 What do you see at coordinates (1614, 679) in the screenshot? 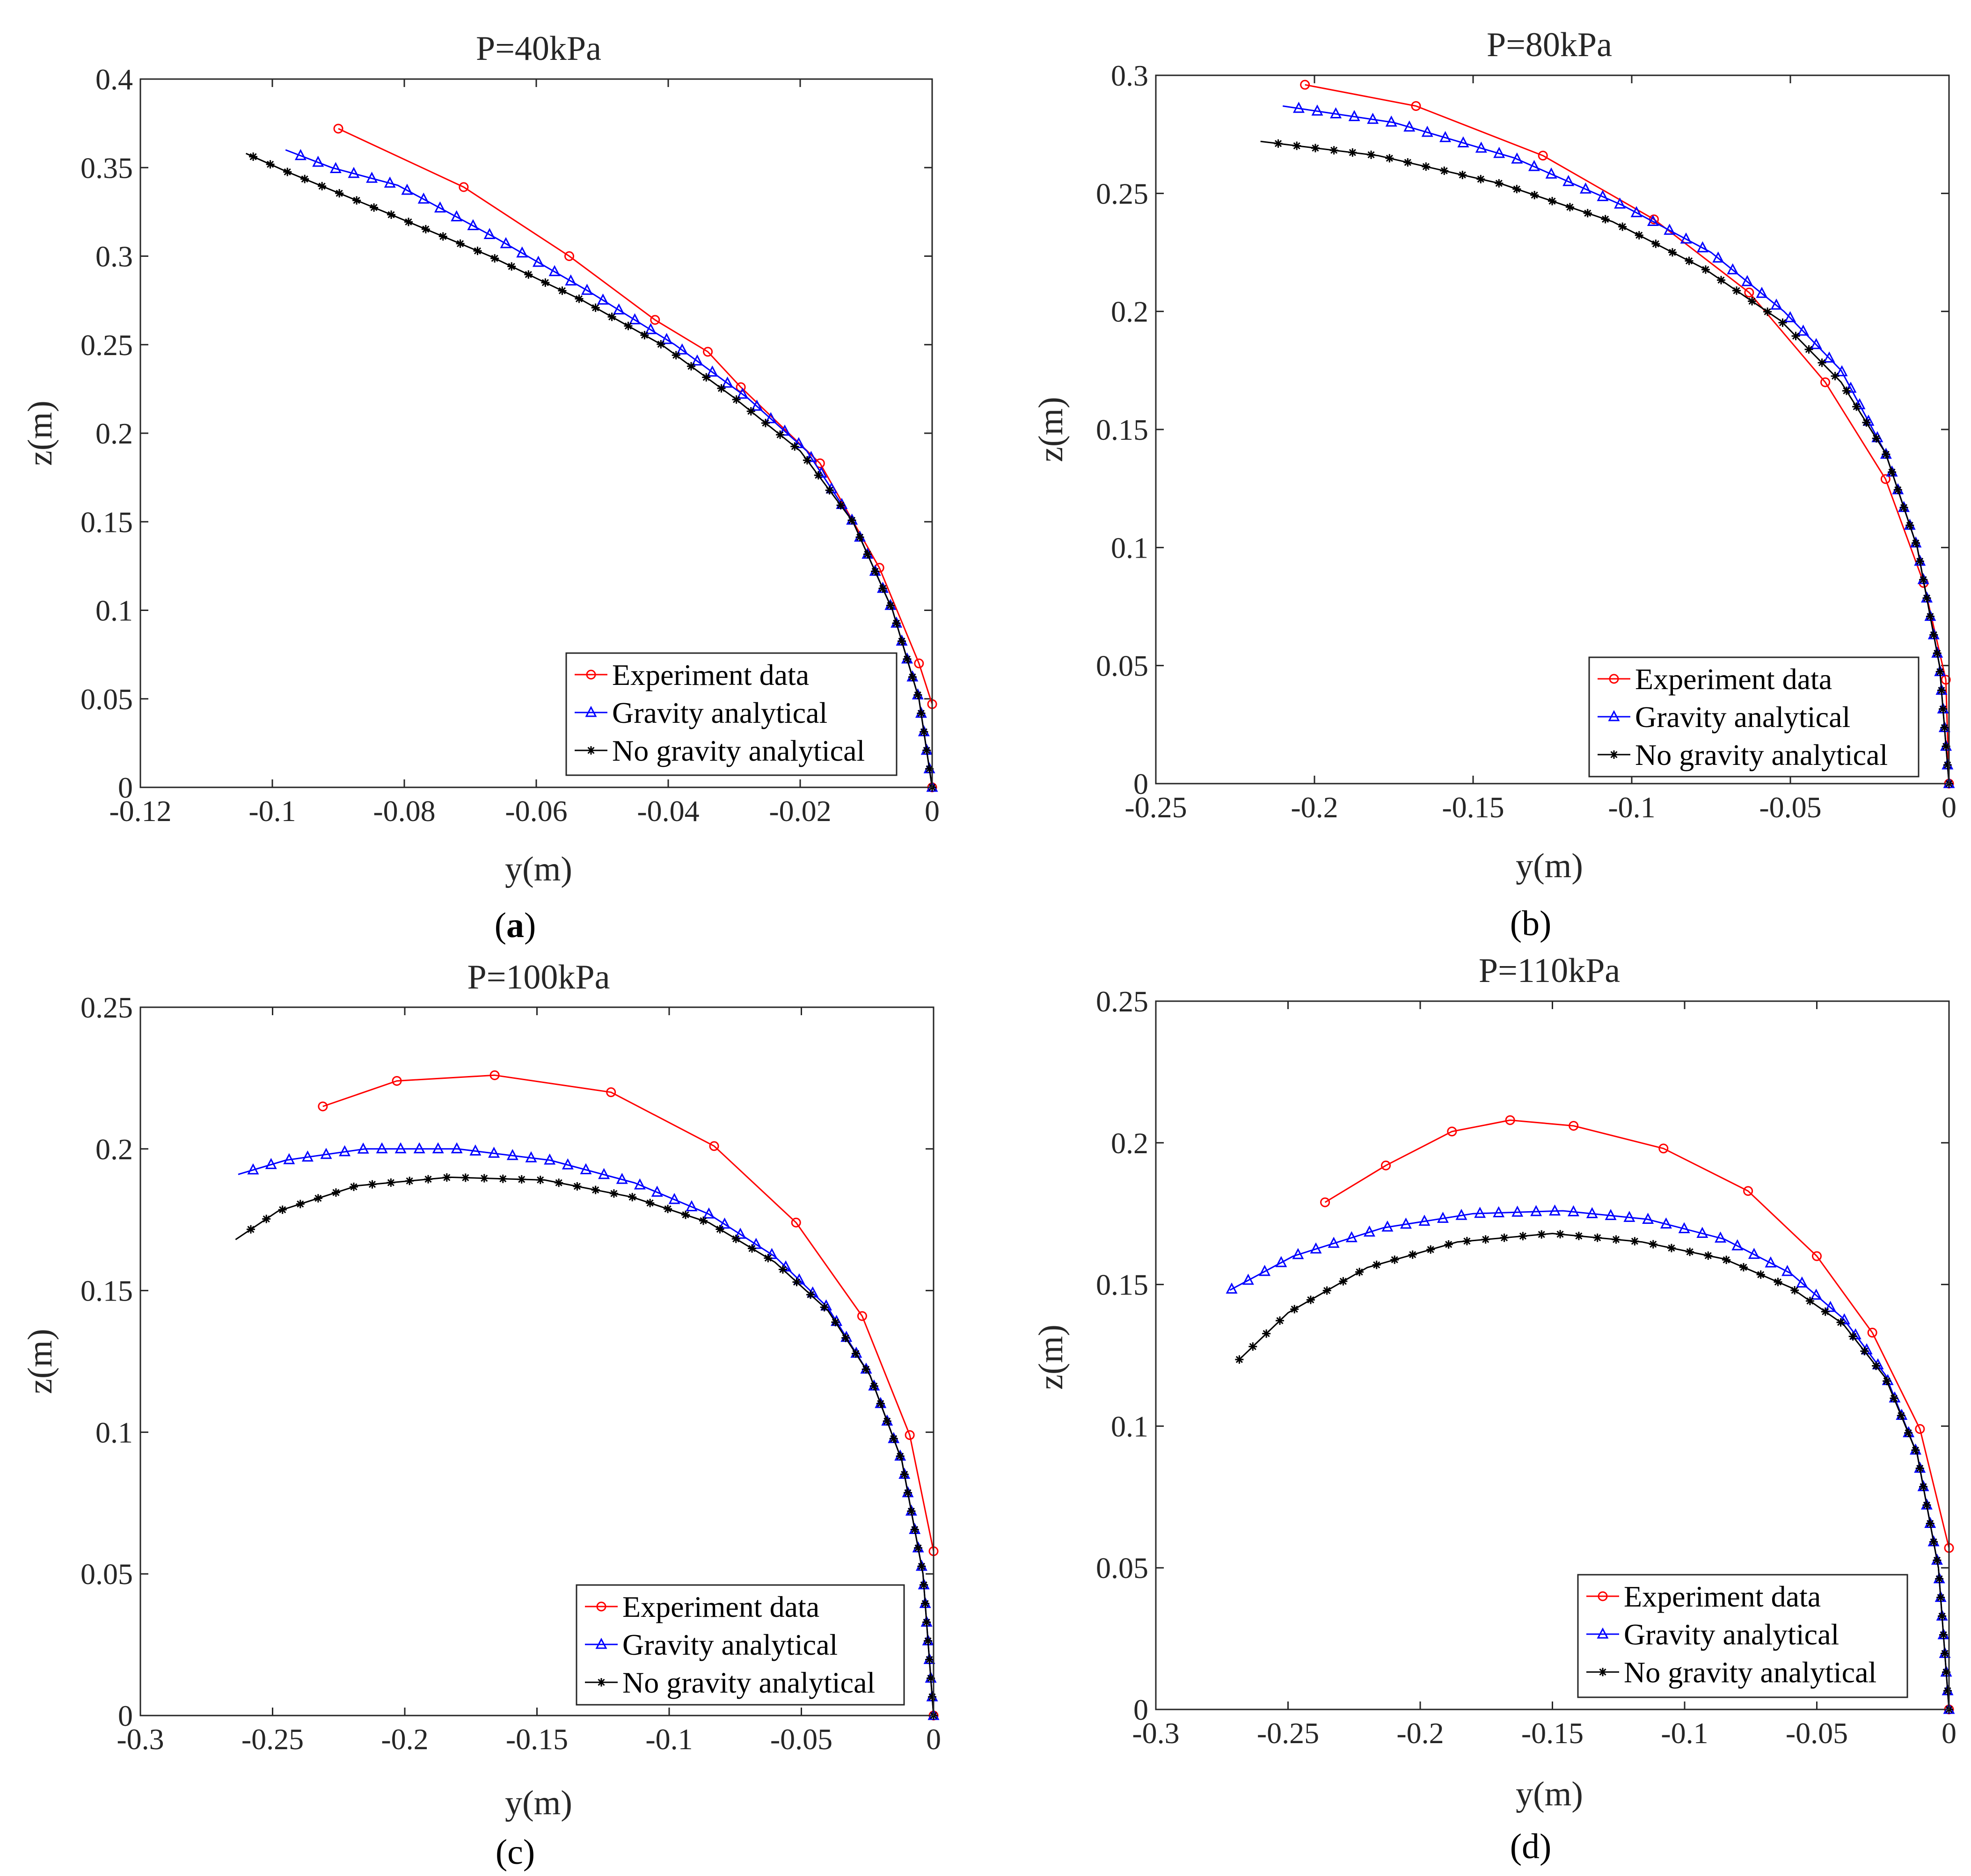
I see `panel-b-legend-marker-experiment-data` at bounding box center [1614, 679].